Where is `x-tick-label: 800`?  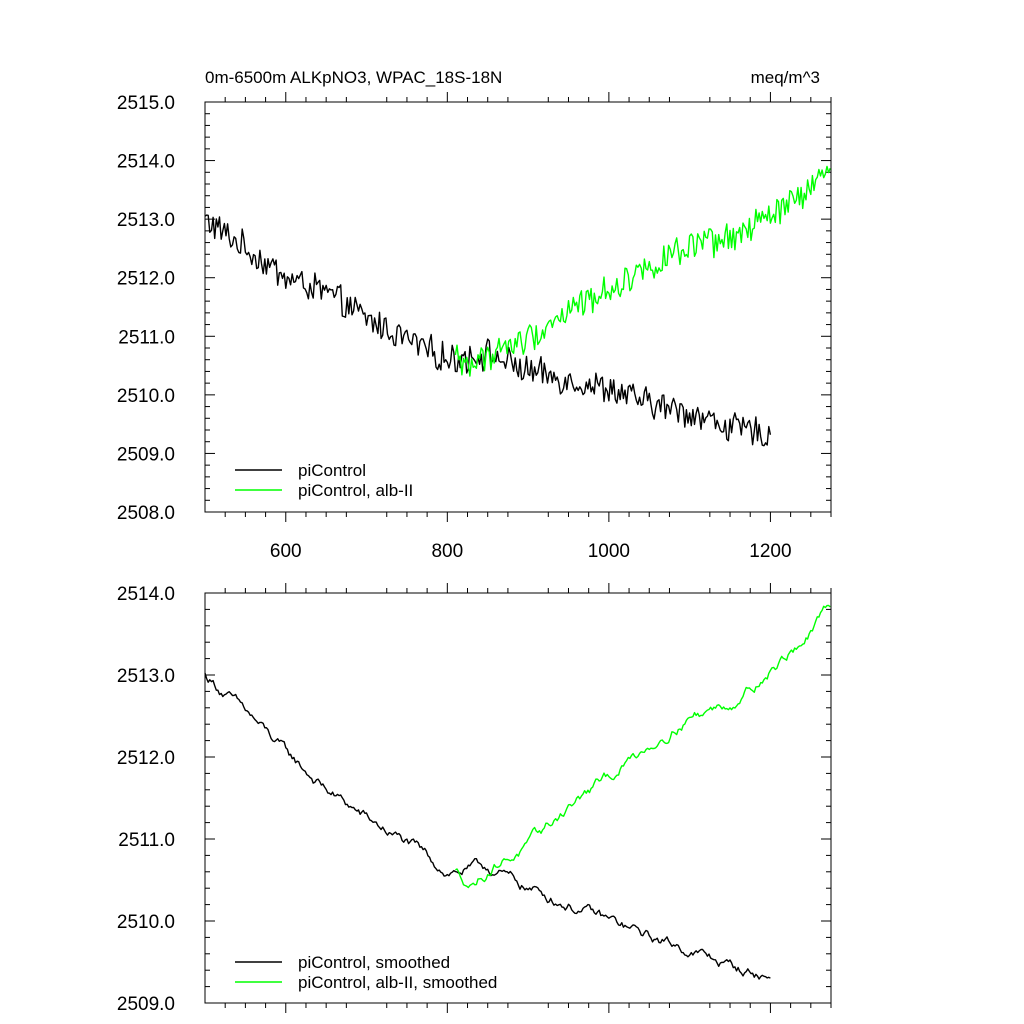
x-tick-label: 800 is located at coordinates (447, 551).